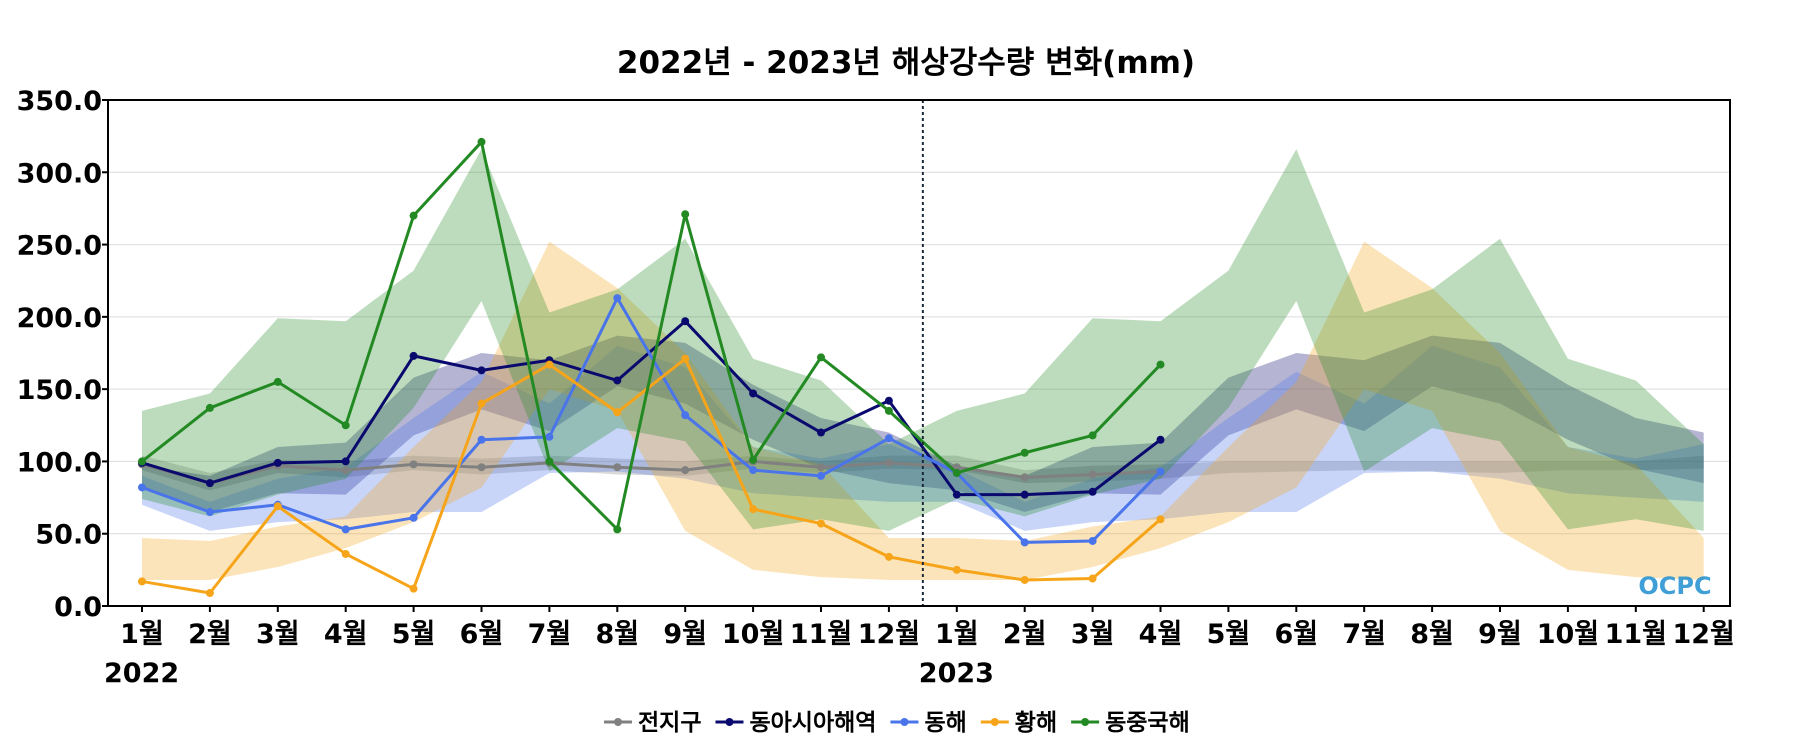 Image resolution: width=1800 pixels, height=750 pixels. What do you see at coordinates (1147, 723) in the screenshot?
I see `legend-label: 동중국해` at bounding box center [1147, 723].